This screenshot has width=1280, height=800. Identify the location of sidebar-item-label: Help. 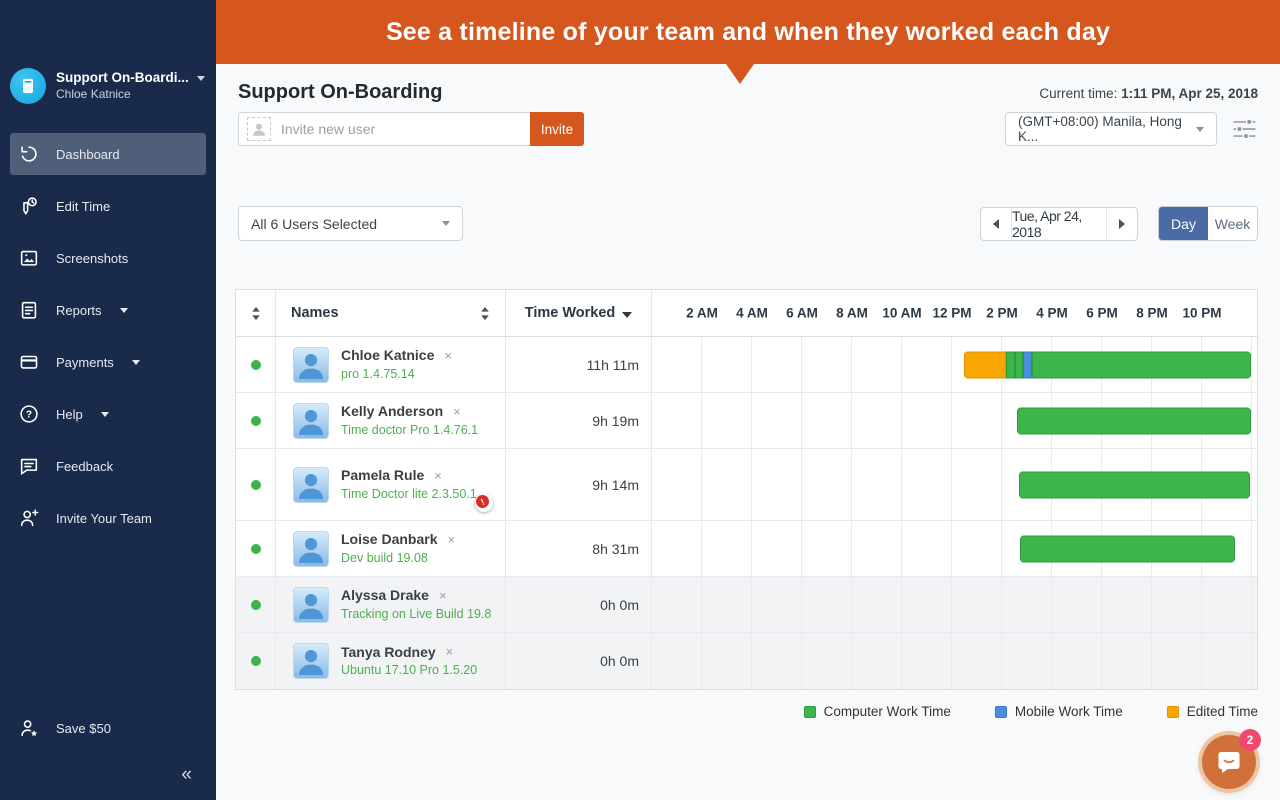
(69, 414).